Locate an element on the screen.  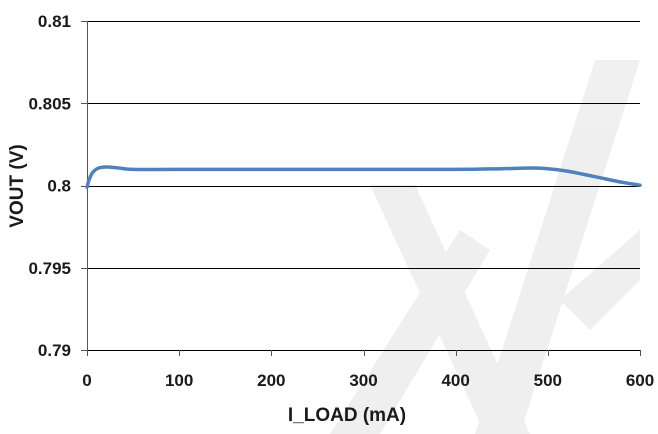
x-tick-labels: 0 100 200 300 400 500 600 is located at coordinates (368, 380).